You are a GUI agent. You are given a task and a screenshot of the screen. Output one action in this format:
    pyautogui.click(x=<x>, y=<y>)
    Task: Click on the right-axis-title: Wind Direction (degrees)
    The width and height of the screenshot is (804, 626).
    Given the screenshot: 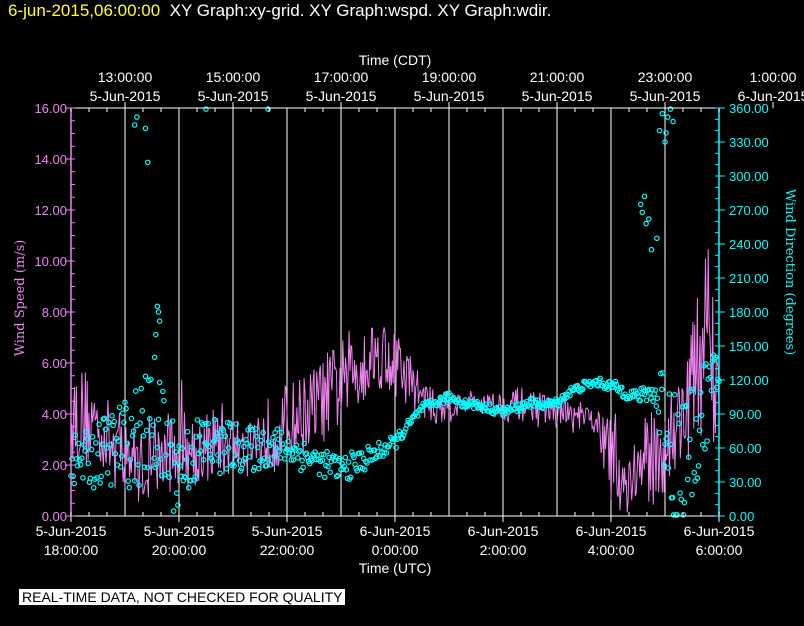 What is the action you would take?
    pyautogui.click(x=789, y=272)
    